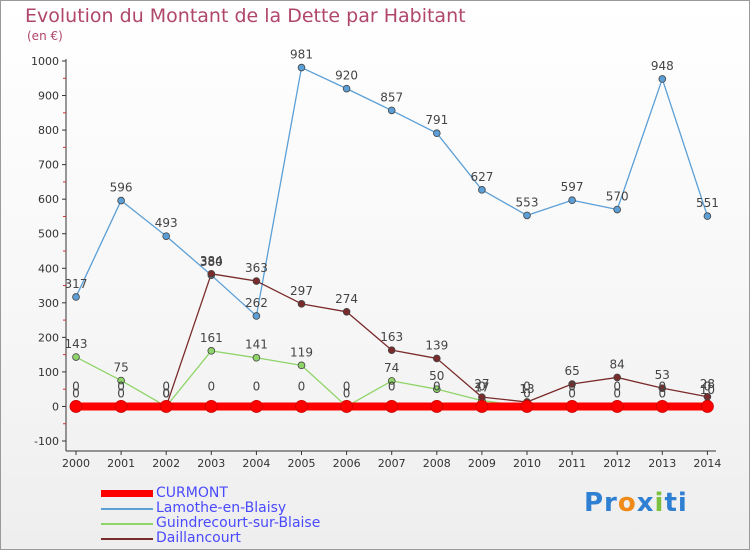  I want to click on data-label: 65, so click(571, 371).